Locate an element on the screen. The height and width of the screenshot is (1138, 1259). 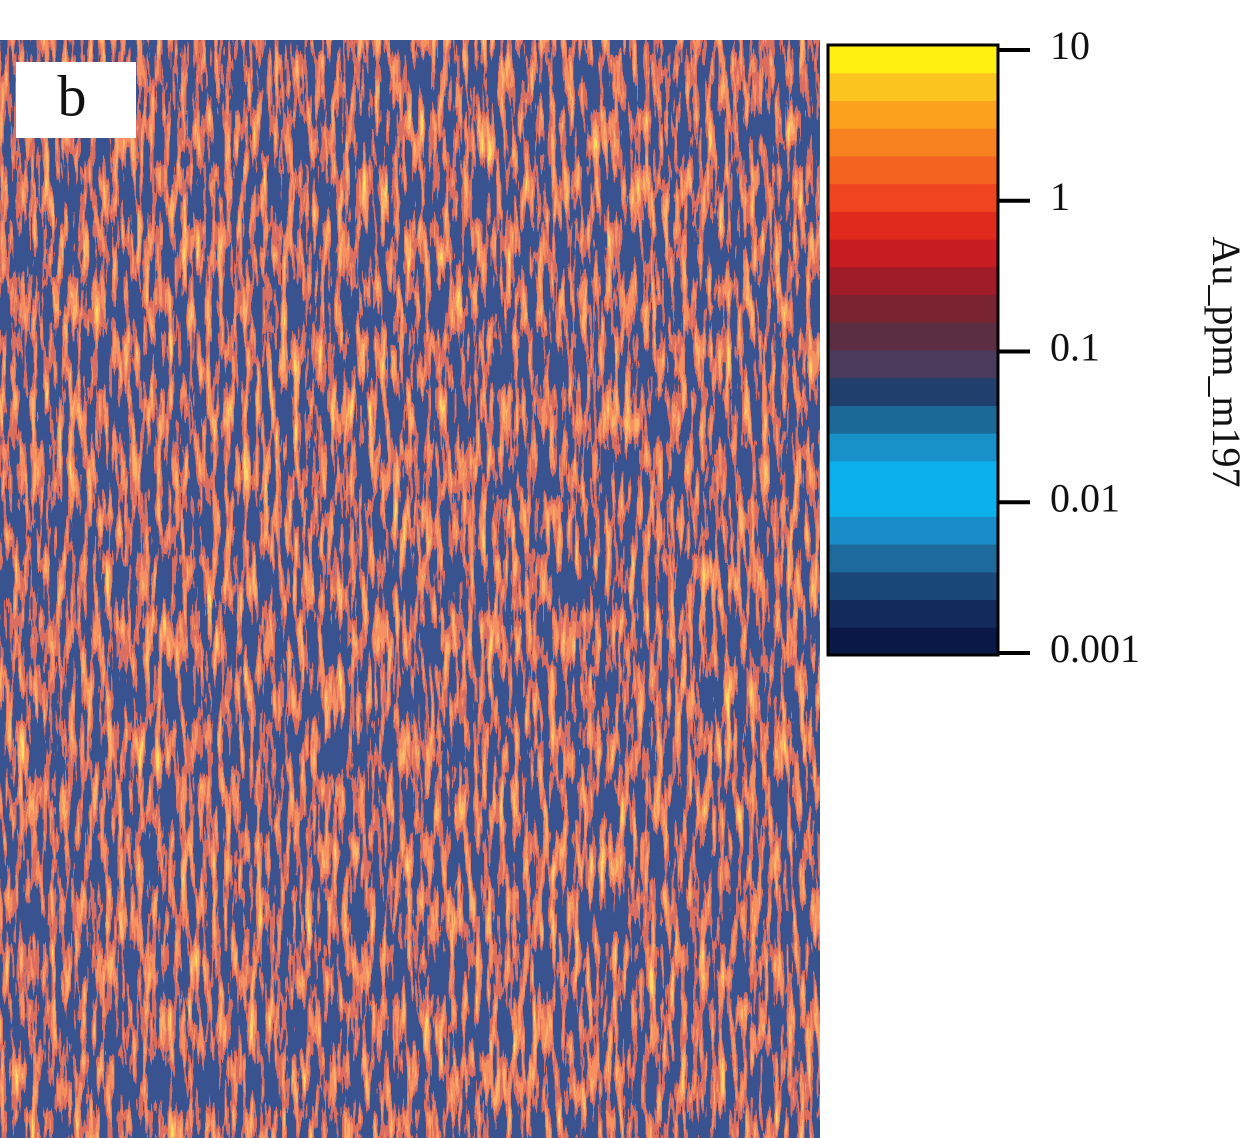
colorbar: 10 1 0.1 0.01 0.001 is located at coordinates (983, 347).